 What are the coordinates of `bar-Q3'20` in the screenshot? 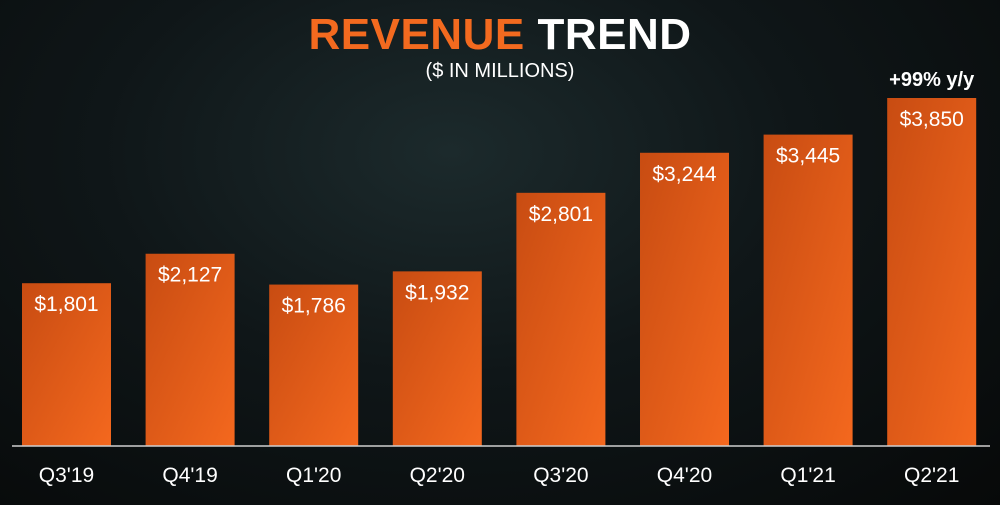 It's located at (561, 319).